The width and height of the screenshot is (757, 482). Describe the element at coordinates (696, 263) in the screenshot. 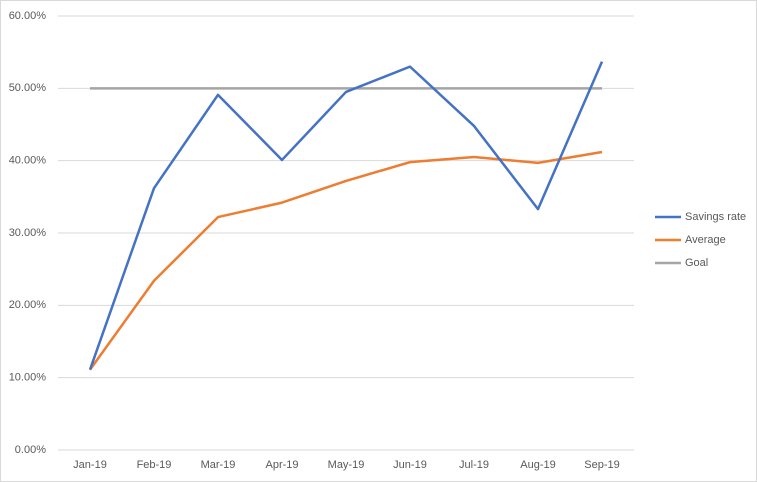

I see `legend-label: Goal` at that location.